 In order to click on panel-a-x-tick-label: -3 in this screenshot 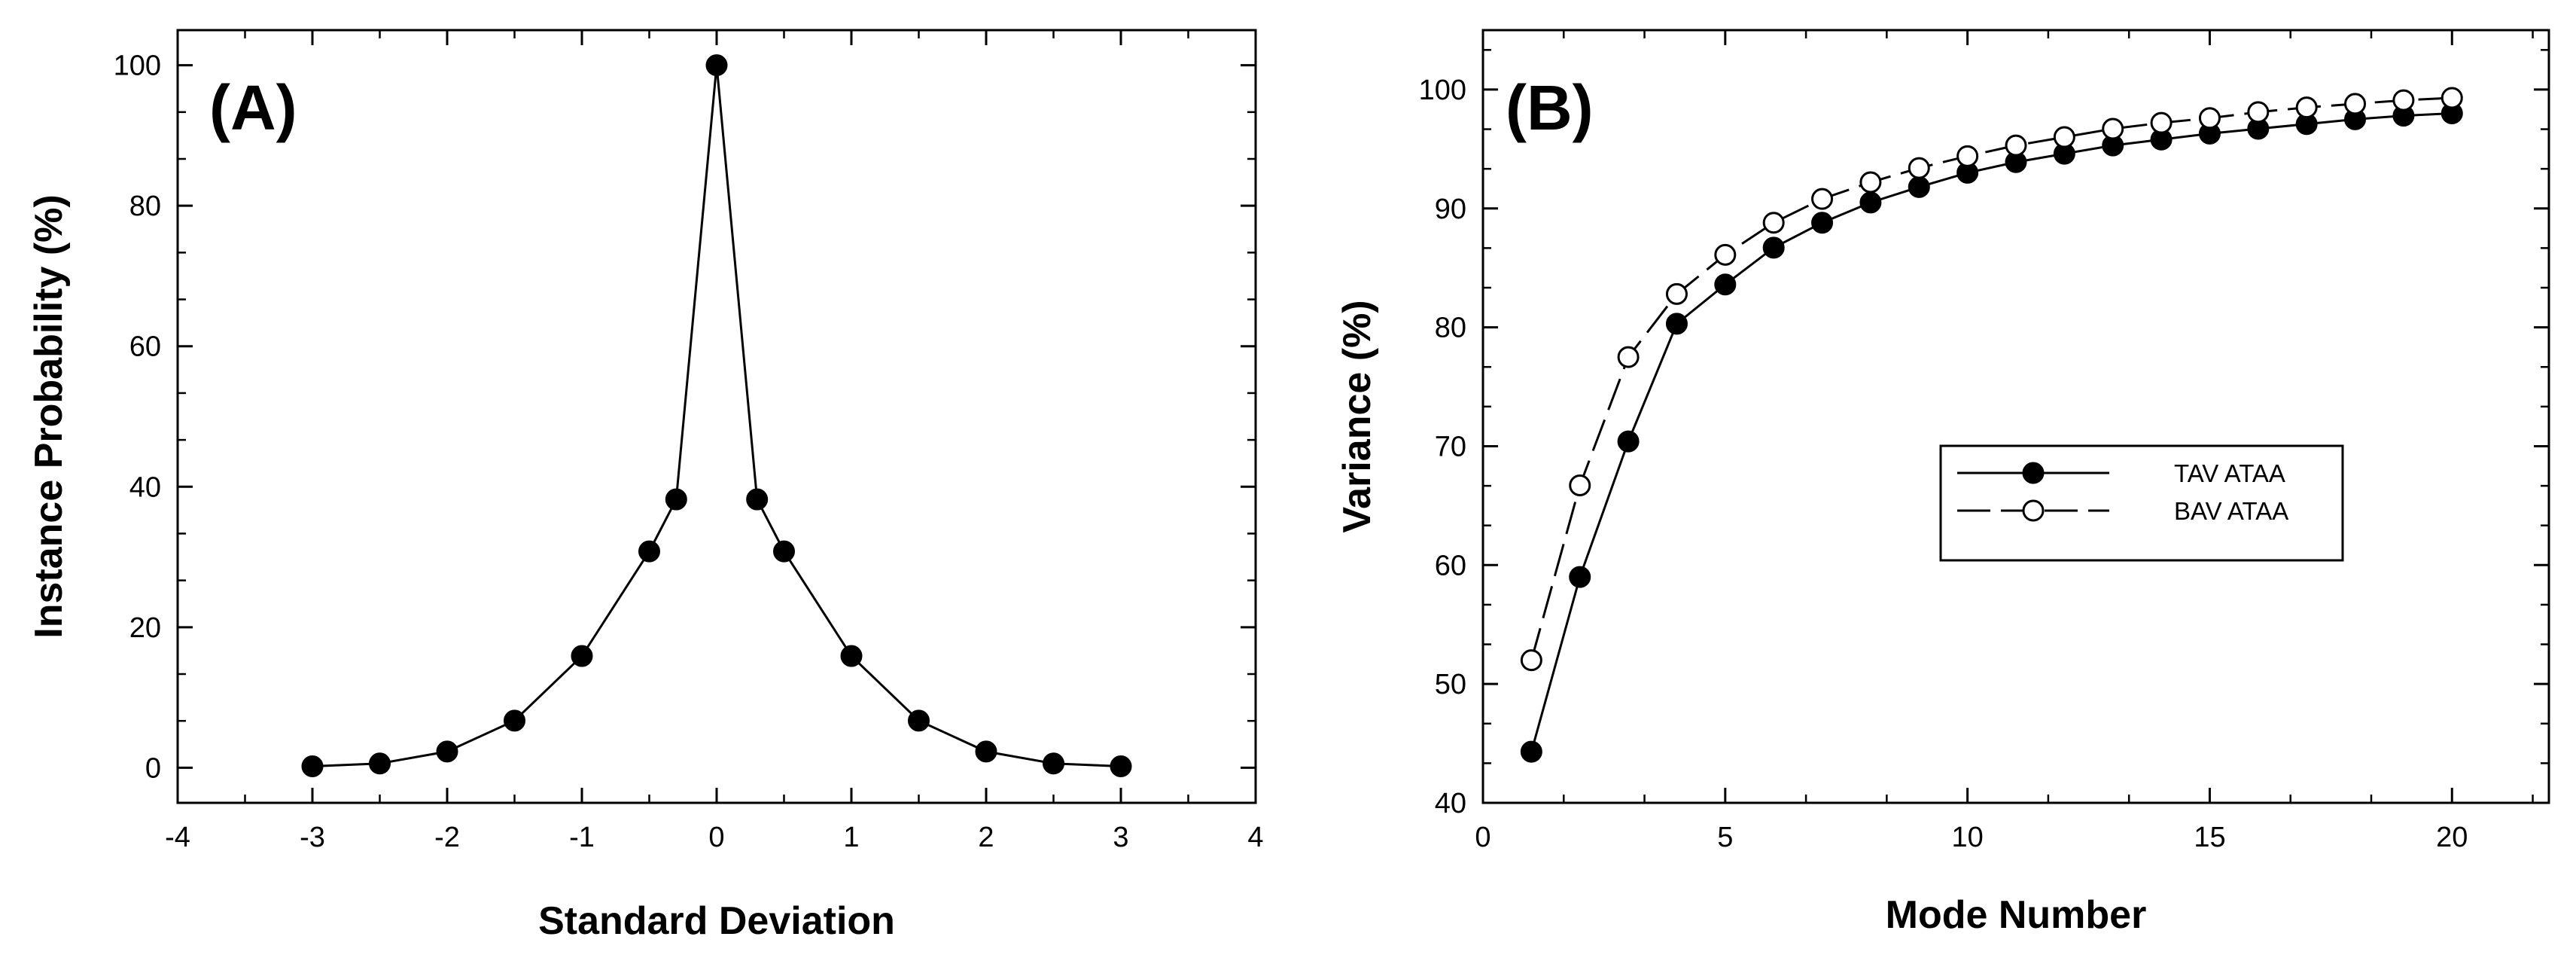, I will do `click(313, 838)`.